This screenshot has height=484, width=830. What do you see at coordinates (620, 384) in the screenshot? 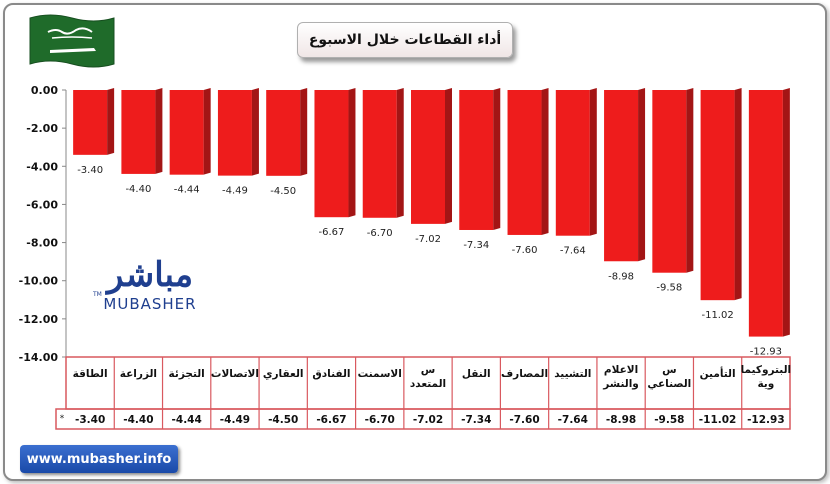
I see `category-label: والنشر` at bounding box center [620, 384].